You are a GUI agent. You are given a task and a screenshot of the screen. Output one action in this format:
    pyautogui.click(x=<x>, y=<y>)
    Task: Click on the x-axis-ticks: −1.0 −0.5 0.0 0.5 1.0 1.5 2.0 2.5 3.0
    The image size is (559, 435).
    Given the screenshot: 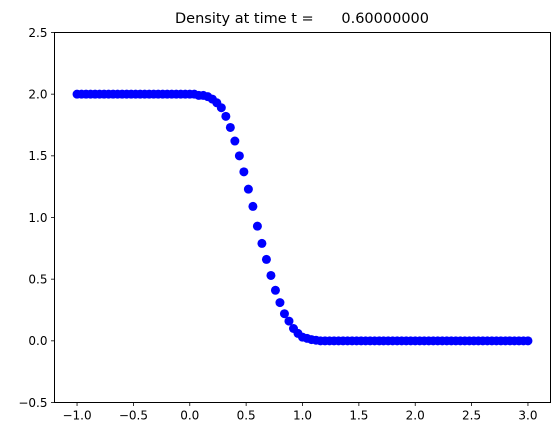 What is the action you would take?
    pyautogui.click(x=300, y=412)
    